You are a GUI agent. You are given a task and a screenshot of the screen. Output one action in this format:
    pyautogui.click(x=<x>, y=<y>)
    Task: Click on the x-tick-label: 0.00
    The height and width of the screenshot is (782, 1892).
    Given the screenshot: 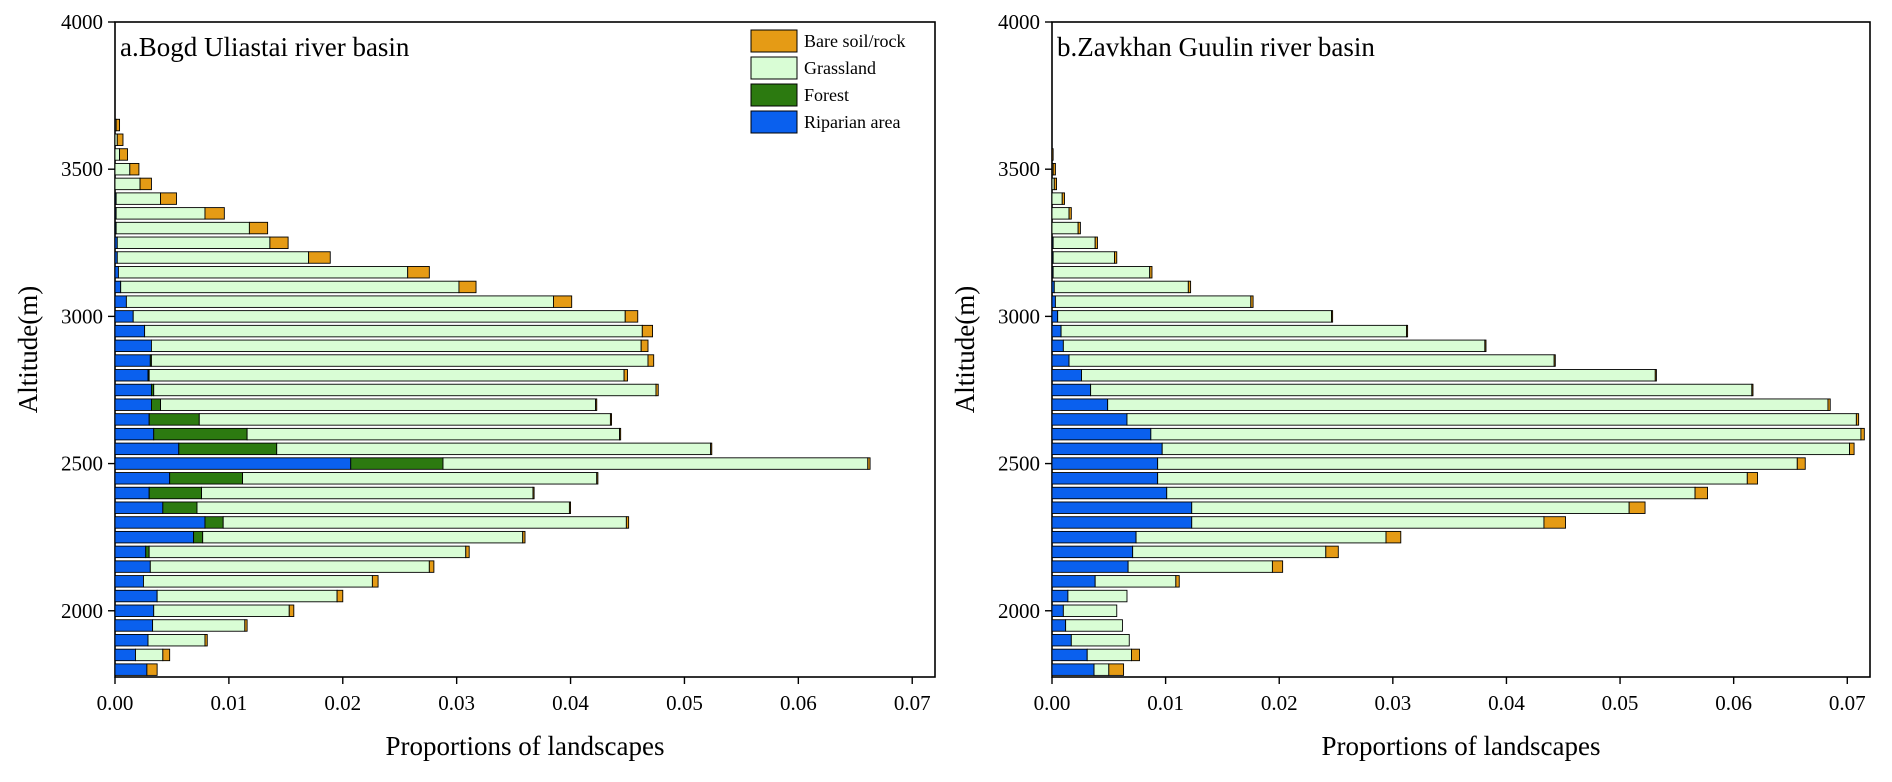 What is the action you would take?
    pyautogui.click(x=115, y=703)
    